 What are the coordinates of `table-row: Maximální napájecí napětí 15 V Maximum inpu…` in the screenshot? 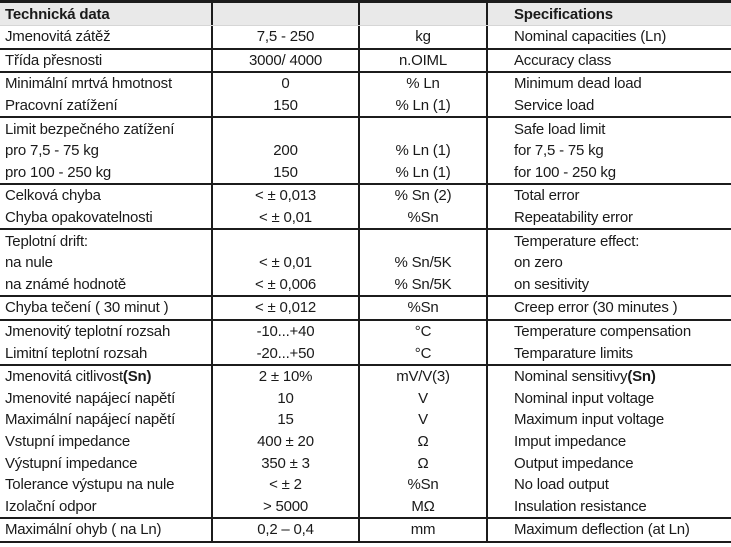 It's located at (365, 420).